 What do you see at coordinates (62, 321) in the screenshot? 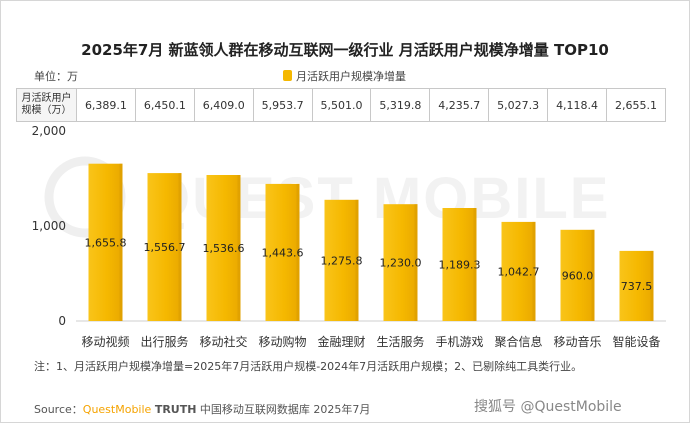
I see `y-tick-label: 0` at bounding box center [62, 321].